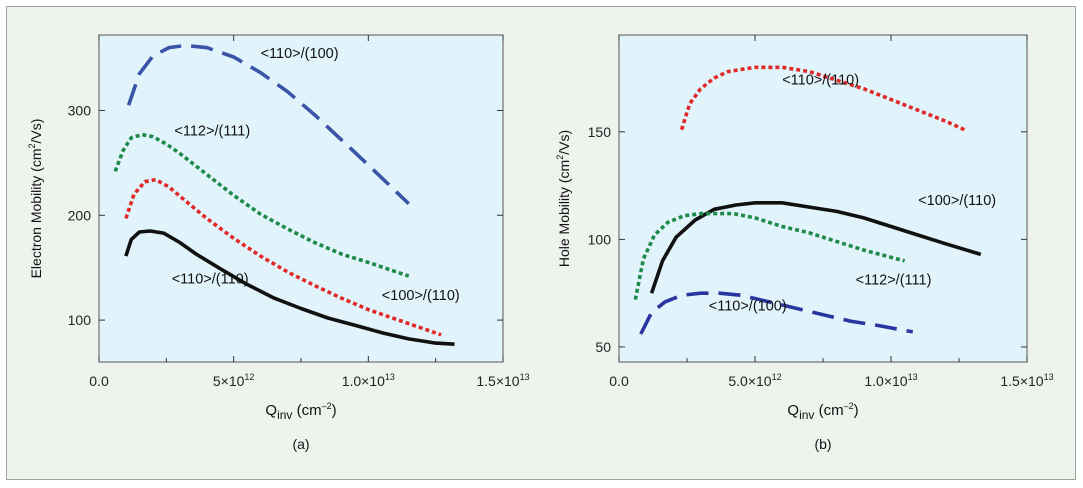 This screenshot has height=488, width=1083. Describe the element at coordinates (300, 444) in the screenshot. I see `panel-label: (a)` at that location.